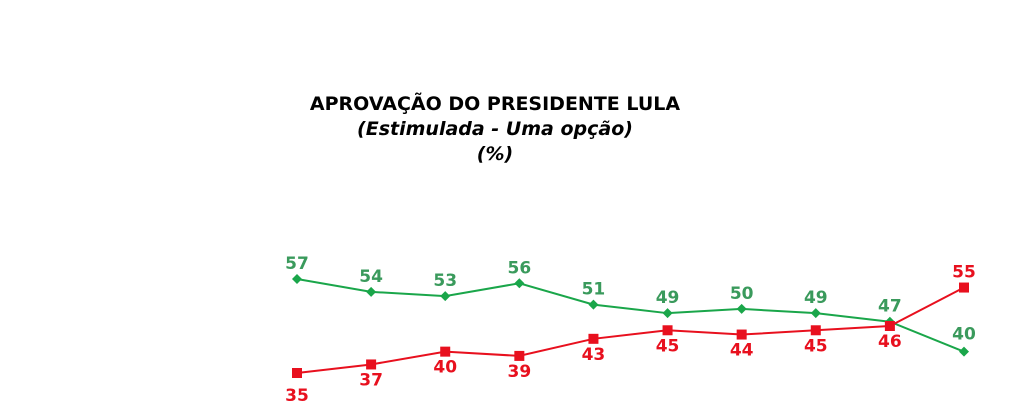 This screenshot has width=1024, height=403. I want to click on data-label: 37, so click(371, 380).